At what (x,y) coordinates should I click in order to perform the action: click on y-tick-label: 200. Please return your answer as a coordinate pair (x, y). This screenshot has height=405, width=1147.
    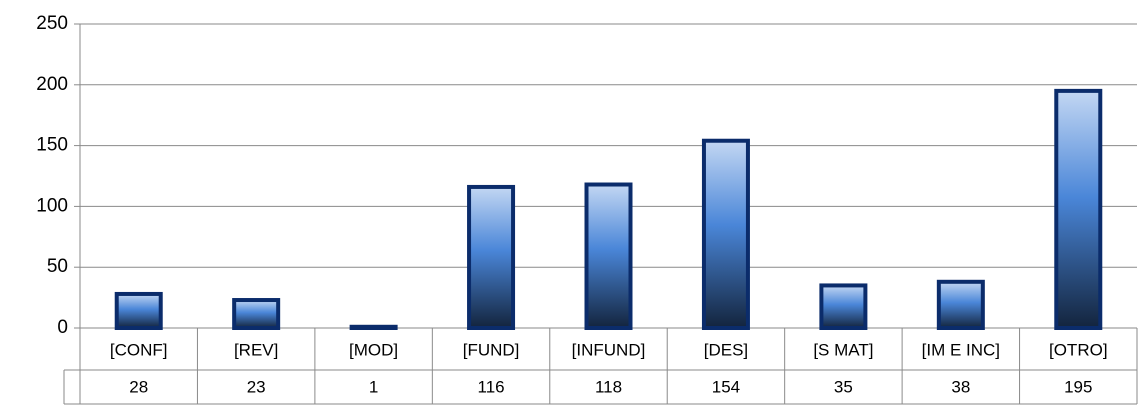
    Looking at the image, I should click on (52, 84).